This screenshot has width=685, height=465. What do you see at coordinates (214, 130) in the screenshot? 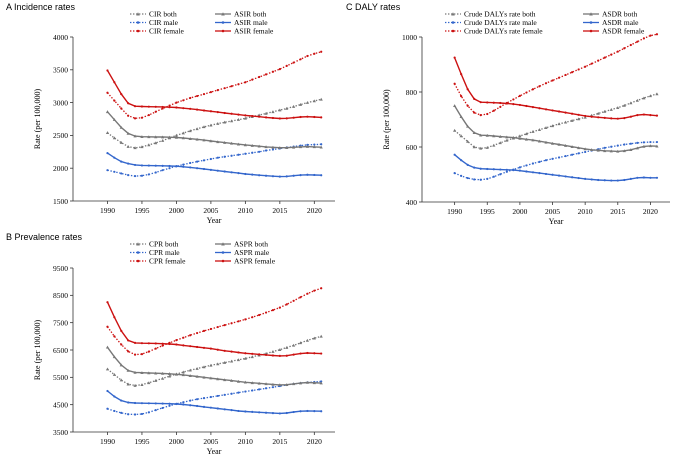
I see `series-asir-both` at bounding box center [214, 130].